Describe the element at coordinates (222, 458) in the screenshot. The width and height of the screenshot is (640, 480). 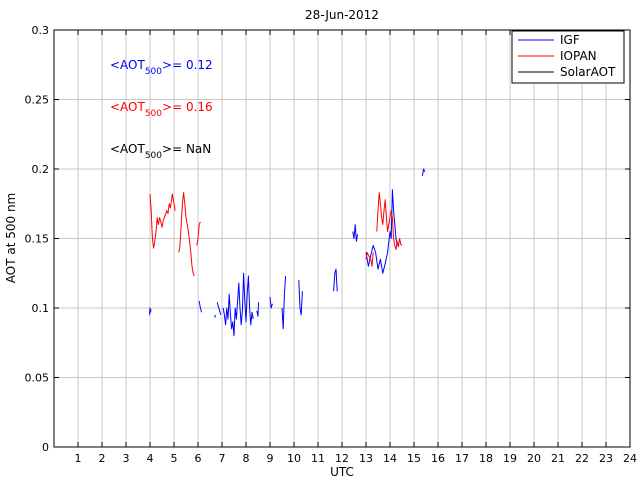
I see `x-tick-label: 7` at that location.